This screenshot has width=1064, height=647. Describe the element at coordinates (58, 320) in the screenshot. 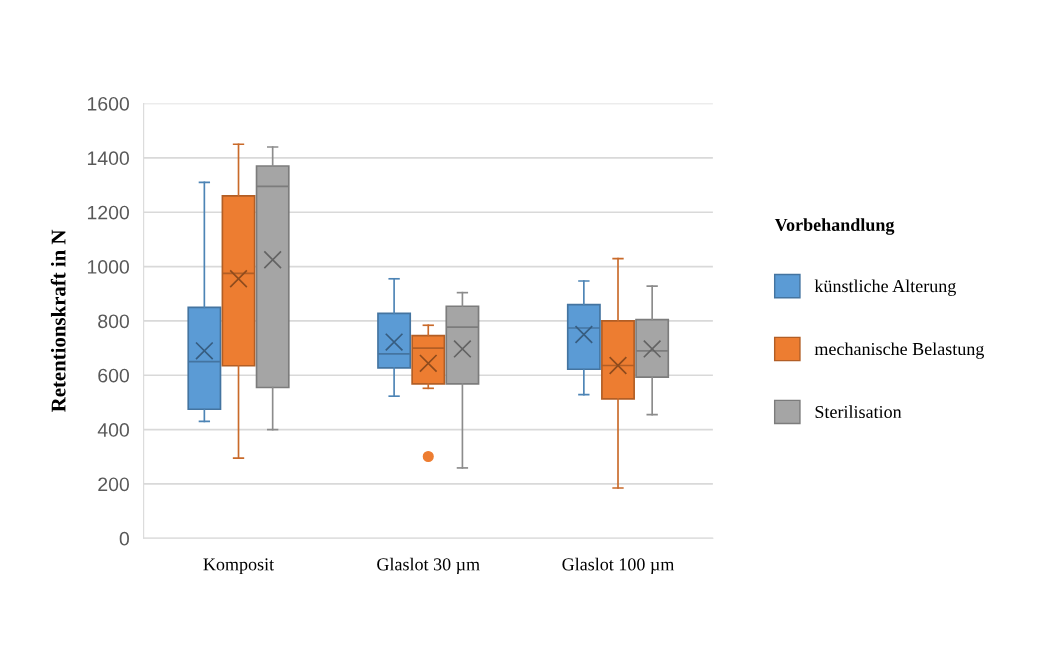

I see `y-axis-title: Retentionskraft in N` at that location.